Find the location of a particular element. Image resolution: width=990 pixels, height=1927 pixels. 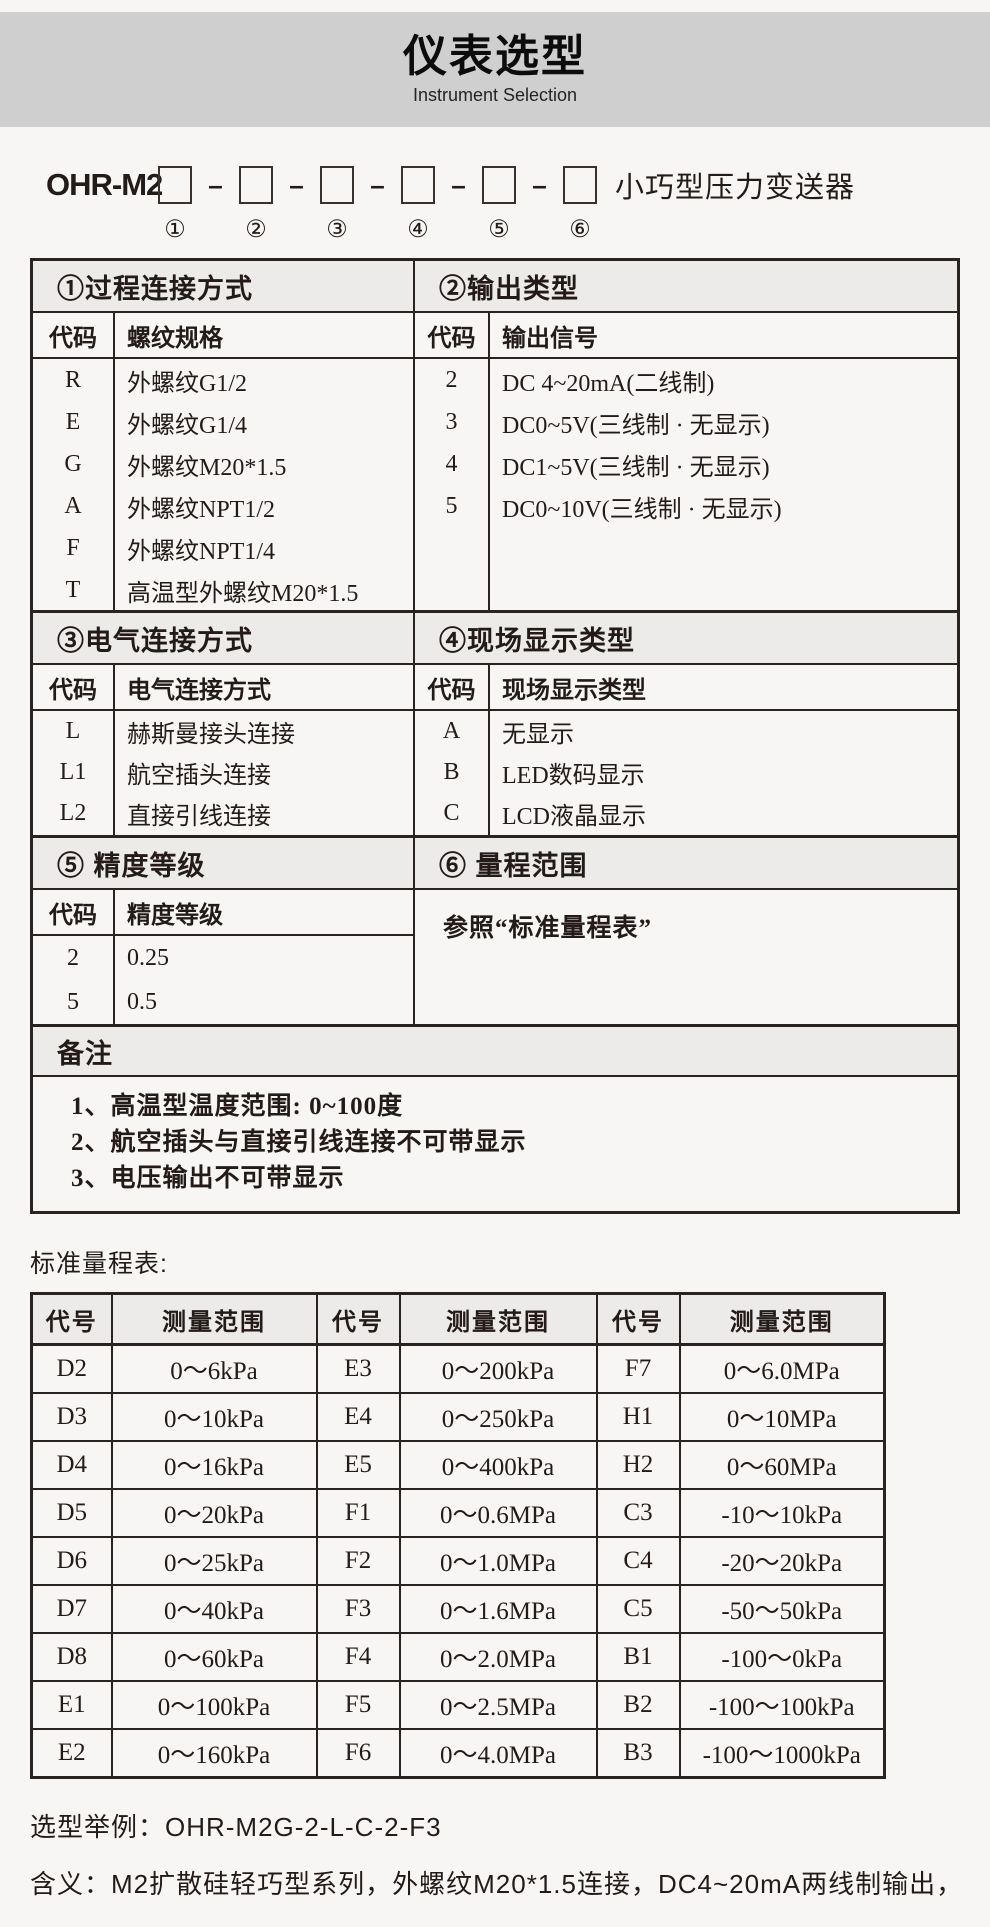

remark-item: 1、高温型温度范围: 0~100度 is located at coordinates (237, 1106).